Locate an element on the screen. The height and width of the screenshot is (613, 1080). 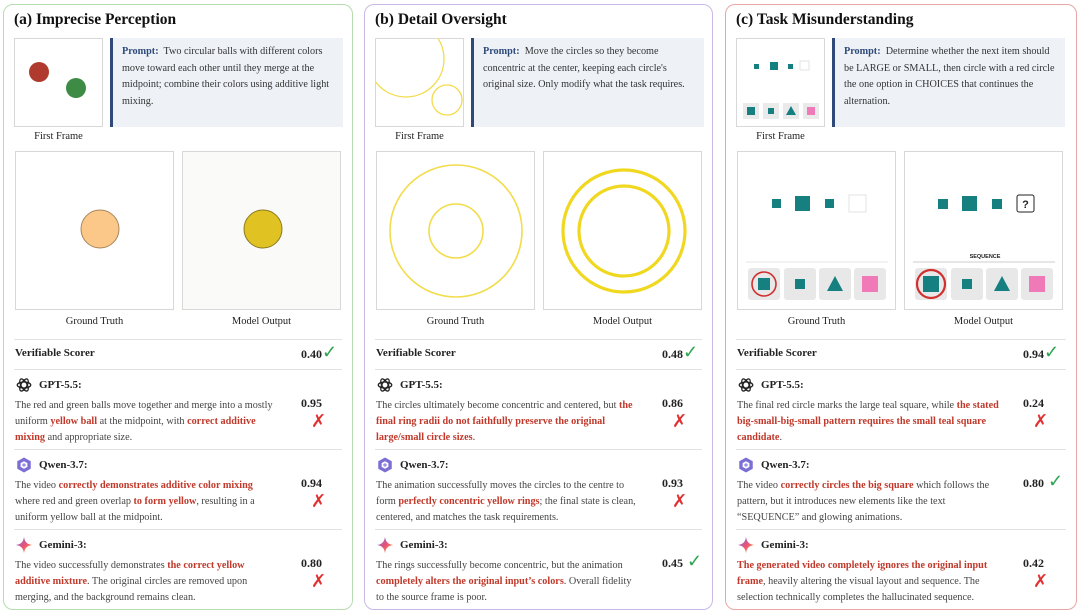
verifiable-scorer-score: 0.48 is located at coordinates (672, 354).